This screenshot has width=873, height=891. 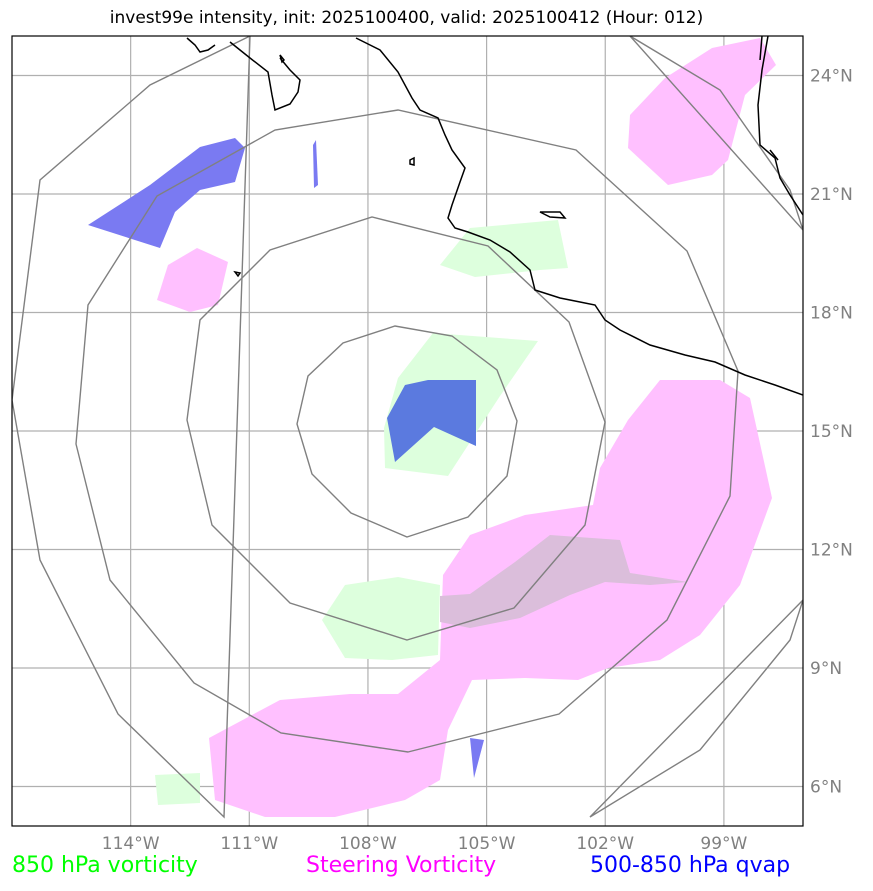 I want to click on qvap-region-south, so click(x=477, y=758).